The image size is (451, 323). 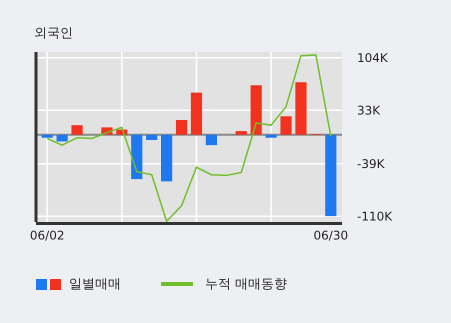 What do you see at coordinates (331, 235) in the screenshot?
I see `x-tick-label: 06/30` at bounding box center [331, 235].